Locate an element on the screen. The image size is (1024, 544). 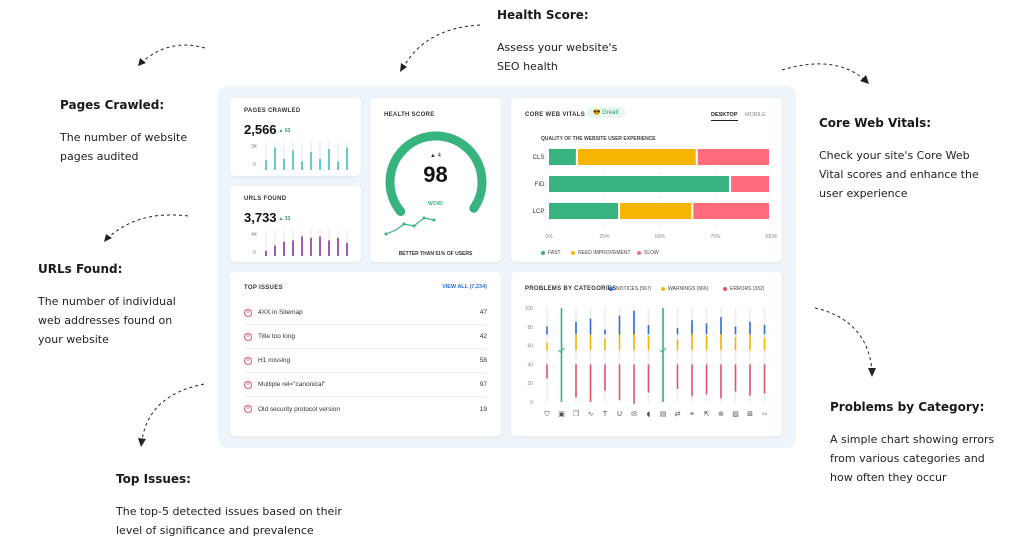
issue-row: × H1 missing 58 is located at coordinates (365, 361).